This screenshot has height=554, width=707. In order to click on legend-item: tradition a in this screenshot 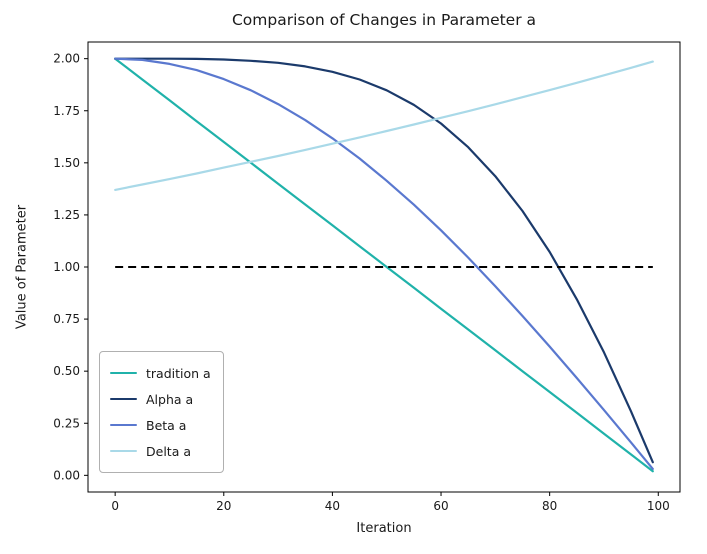, I will do `click(160, 373)`.